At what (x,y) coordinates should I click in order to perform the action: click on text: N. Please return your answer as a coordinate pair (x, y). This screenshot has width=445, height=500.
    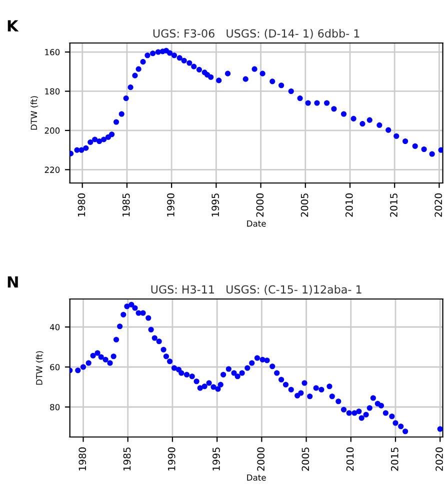
    Looking at the image, I should click on (13, 282).